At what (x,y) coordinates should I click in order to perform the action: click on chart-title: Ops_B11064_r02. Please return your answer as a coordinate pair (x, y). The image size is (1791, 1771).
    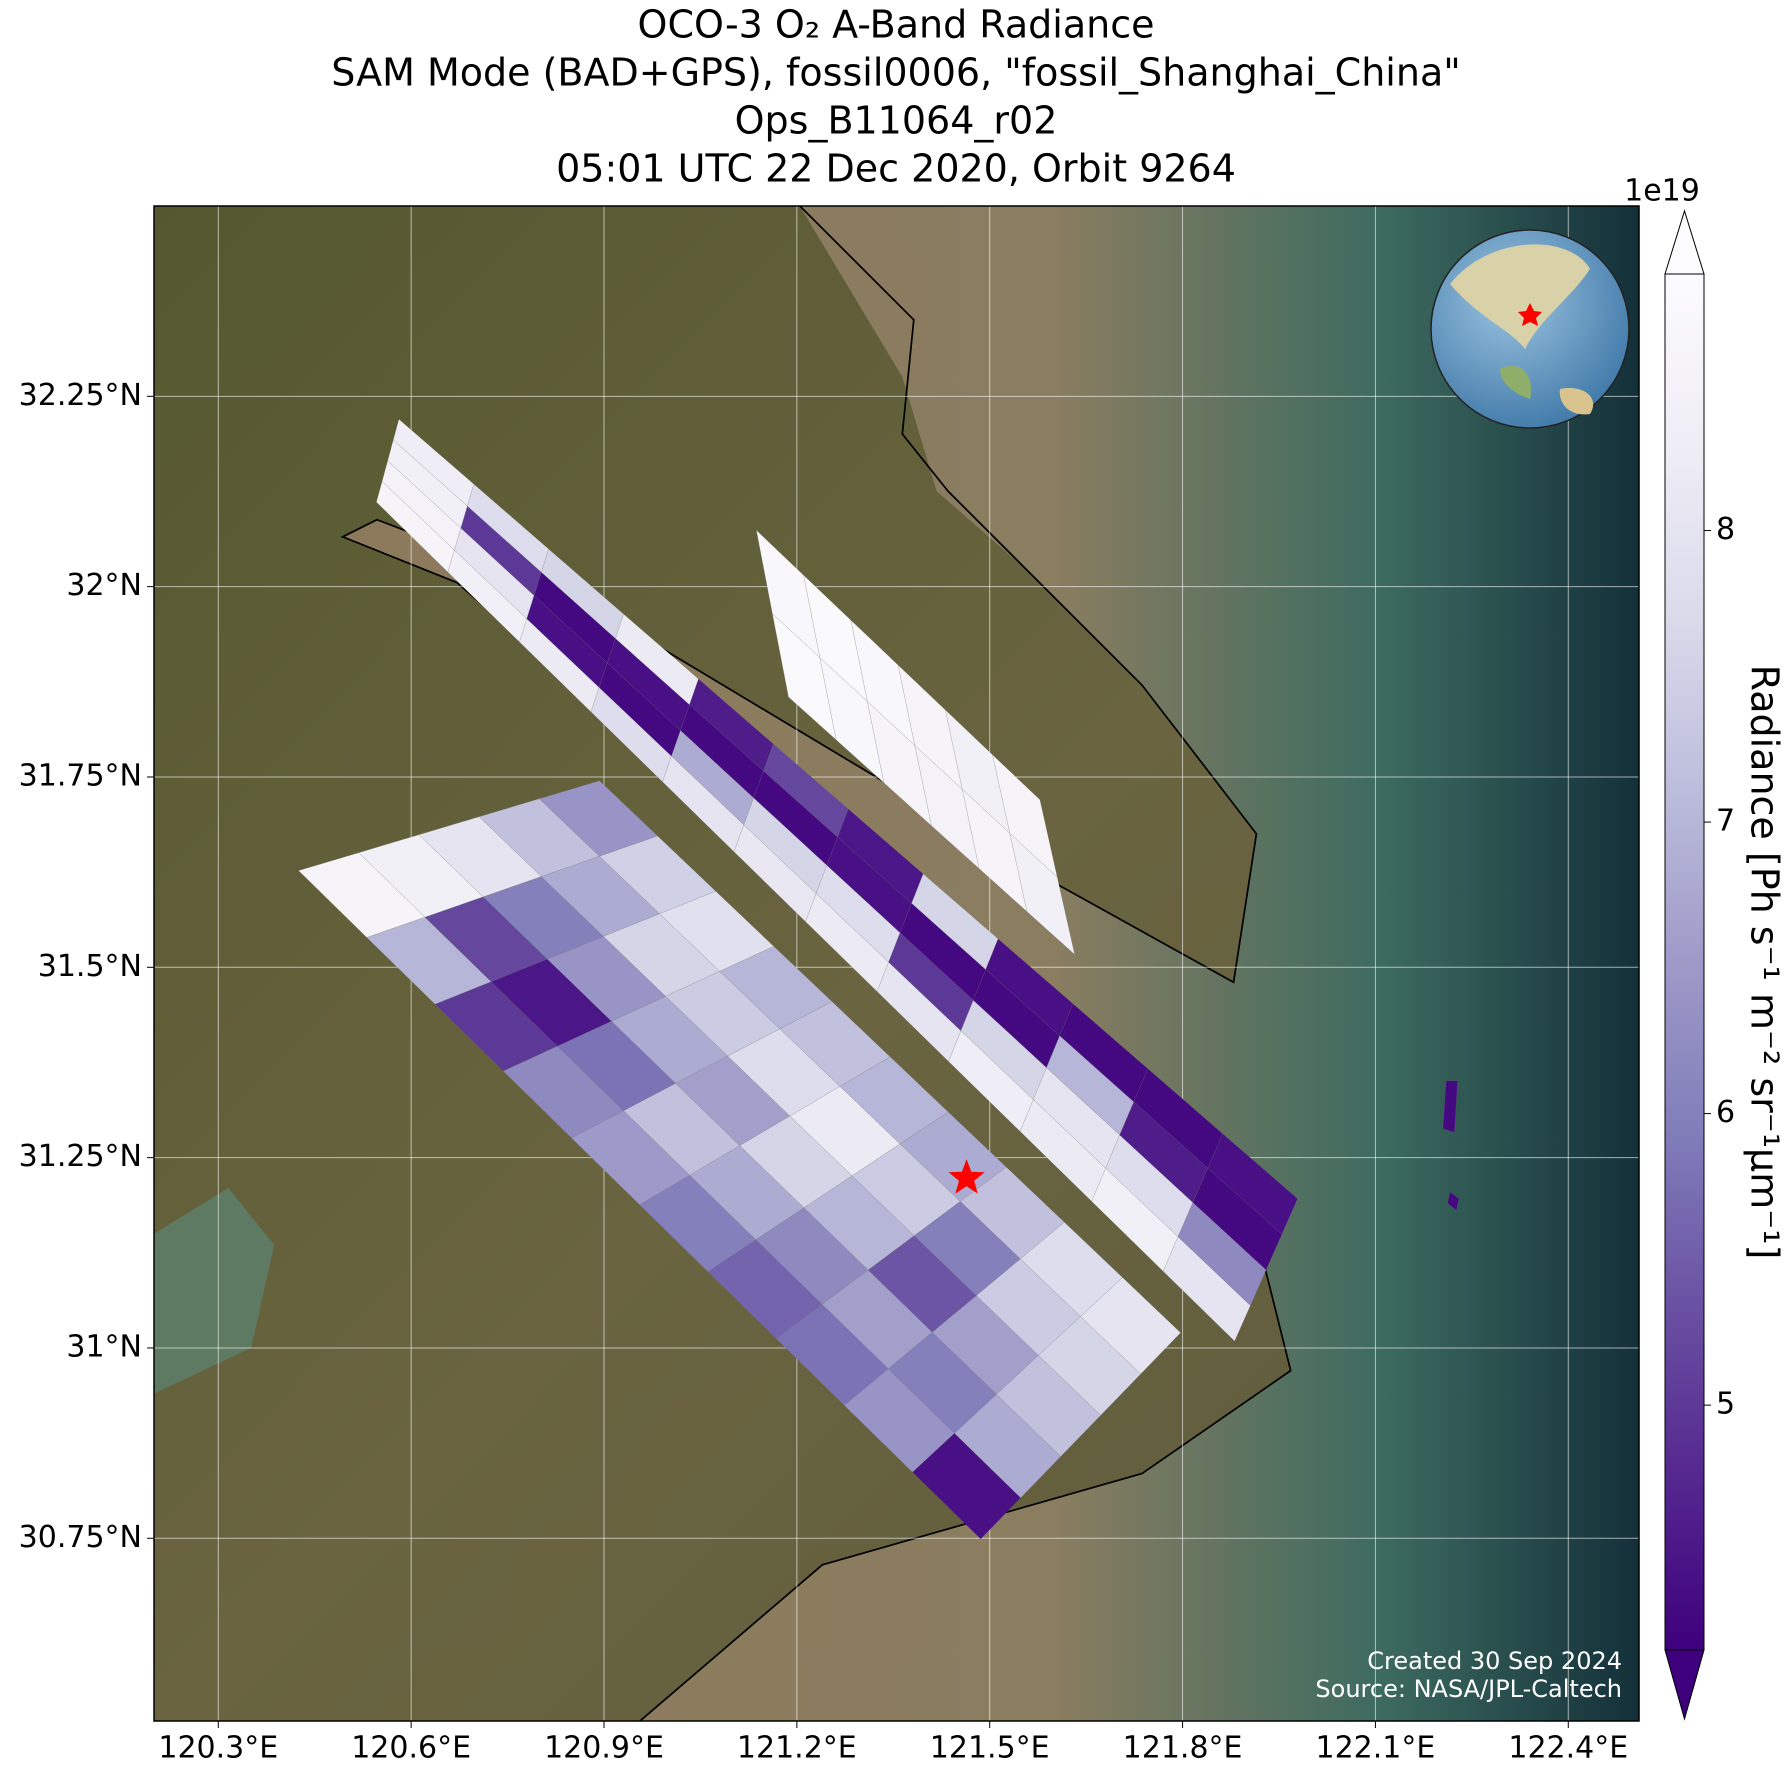
    Looking at the image, I should click on (896, 121).